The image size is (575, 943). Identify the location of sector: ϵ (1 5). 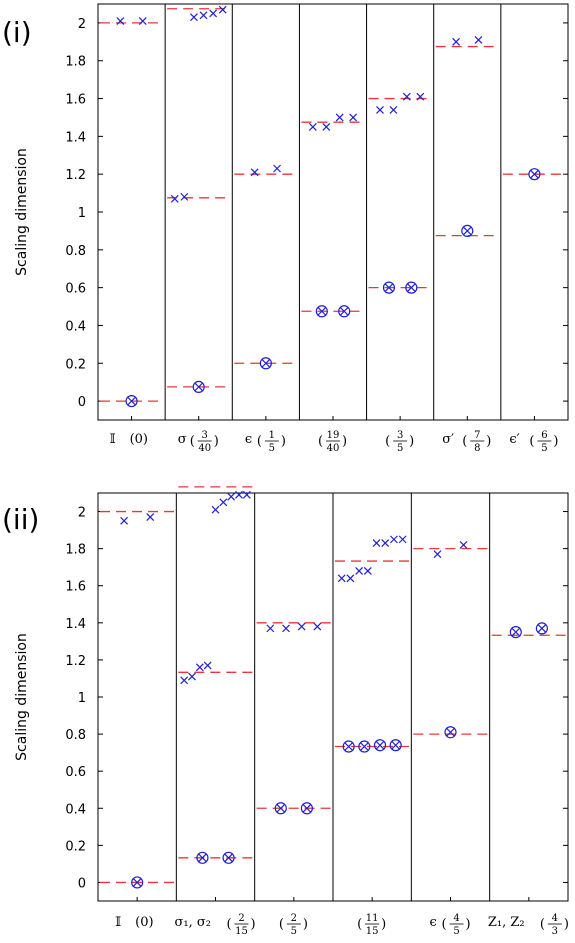
(264, 229).